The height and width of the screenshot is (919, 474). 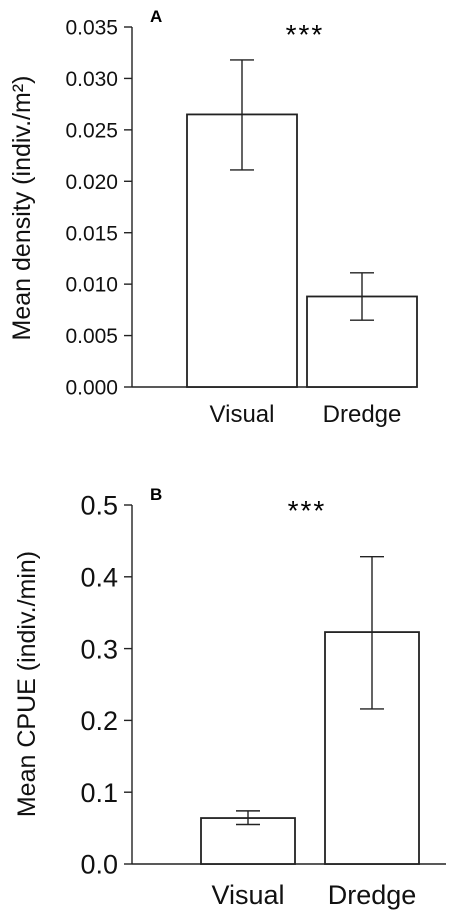 What do you see at coordinates (99, 578) in the screenshot?
I see `panel-b-y-tick-label: 0.4` at bounding box center [99, 578].